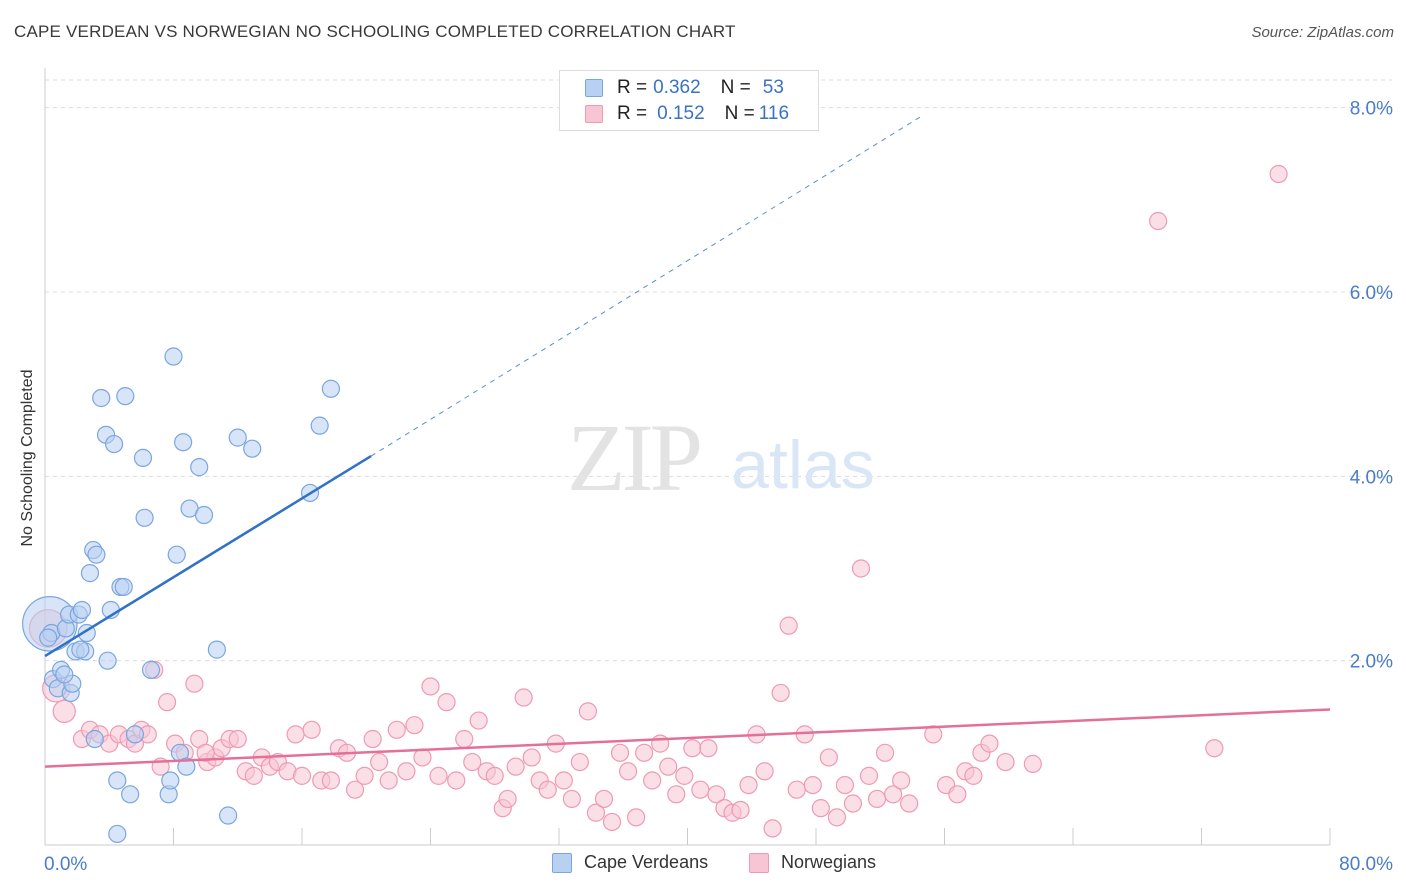  What do you see at coordinates (774, 113) in the screenshot?
I see `legend-n-value: 116` at bounding box center [774, 113].